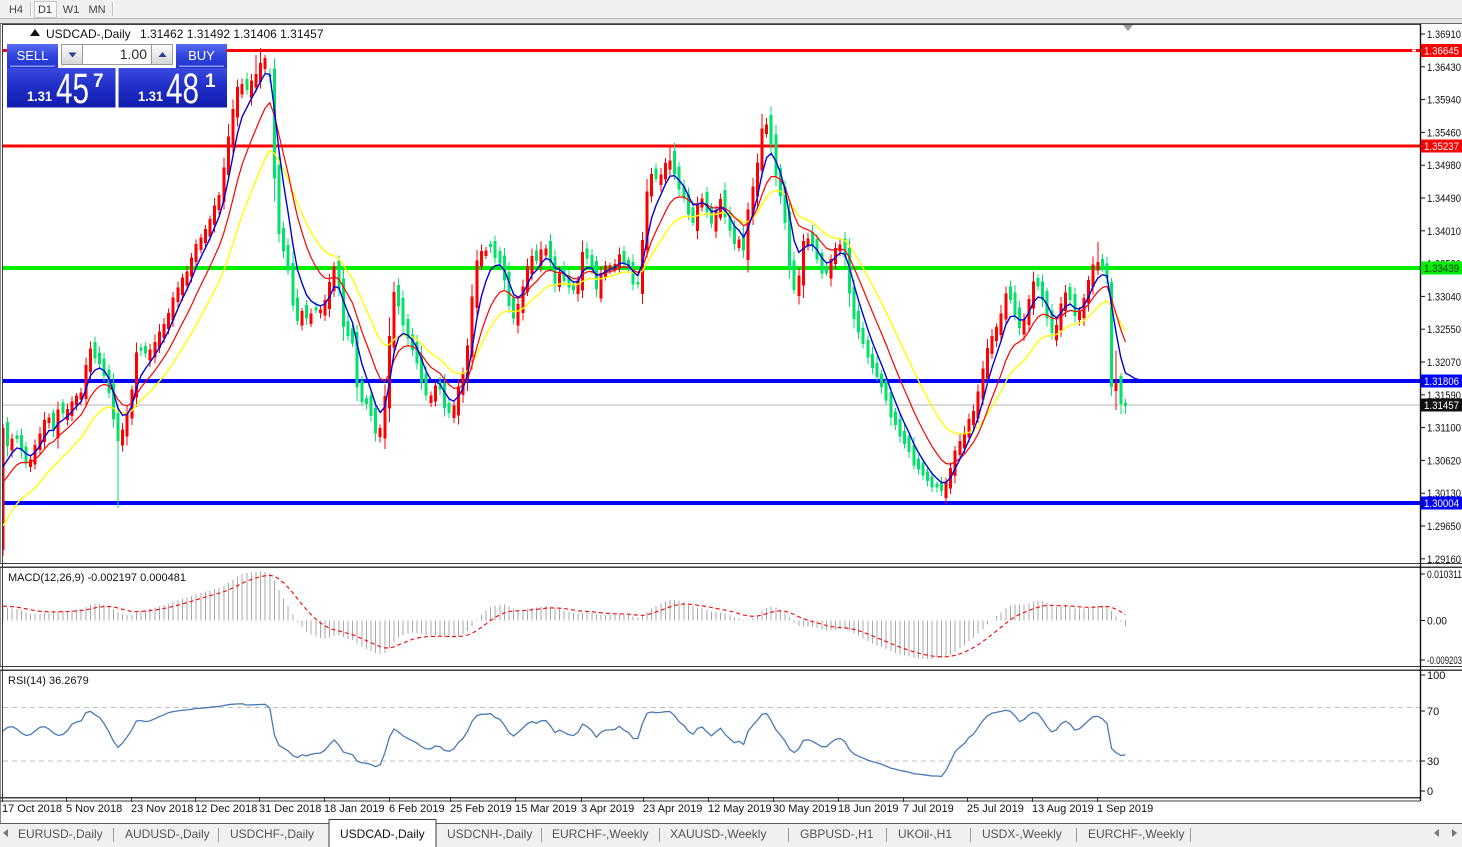 Image resolution: width=1462 pixels, height=847 pixels. Describe the element at coordinates (72, 89) in the screenshot. I see `svg-text: 45` at that location.